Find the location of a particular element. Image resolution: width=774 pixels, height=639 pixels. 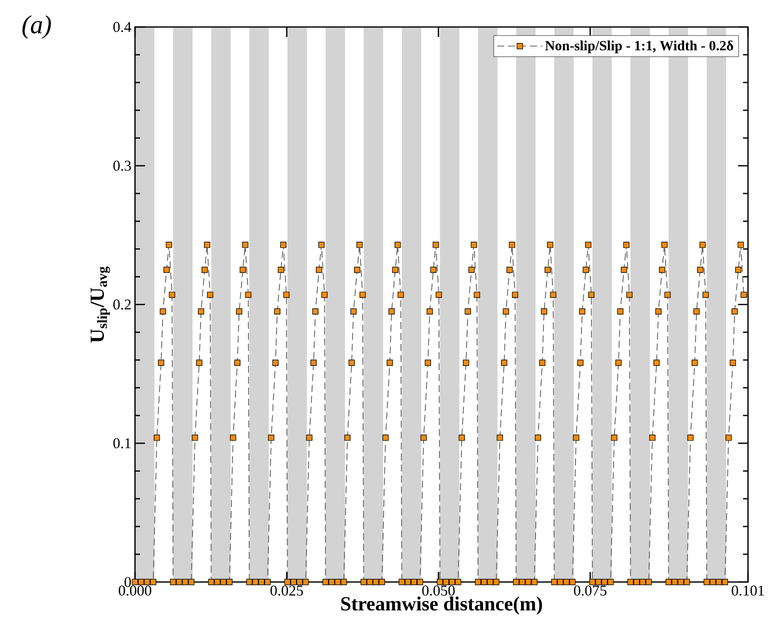

x-tick-label: 0.000 is located at coordinates (135, 591).